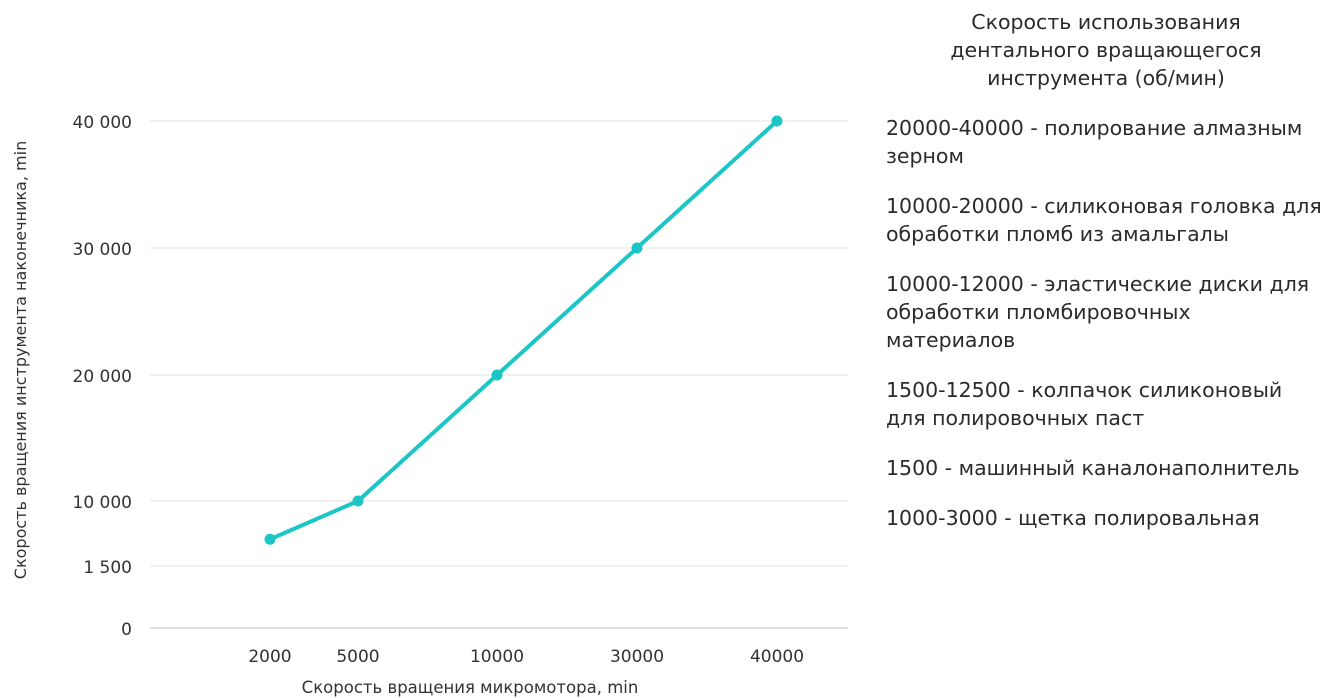  What do you see at coordinates (102, 377) in the screenshot?
I see `y-tick-label: 20 000` at bounding box center [102, 377].